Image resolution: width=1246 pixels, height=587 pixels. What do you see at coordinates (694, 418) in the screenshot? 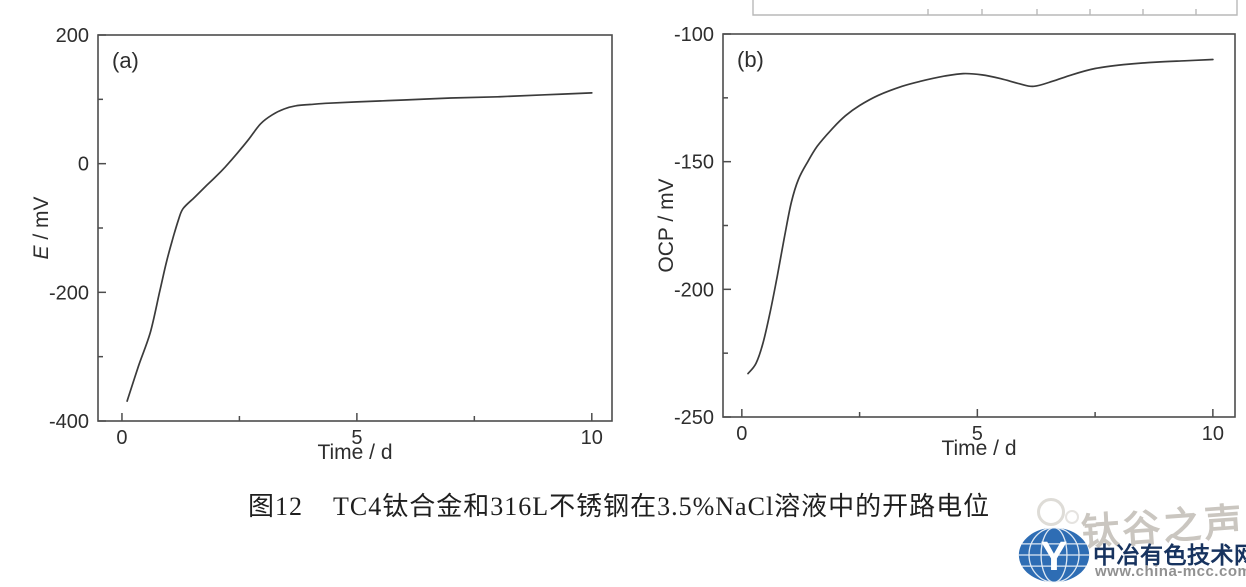
I see `y-tick-label: -250` at bounding box center [694, 418].